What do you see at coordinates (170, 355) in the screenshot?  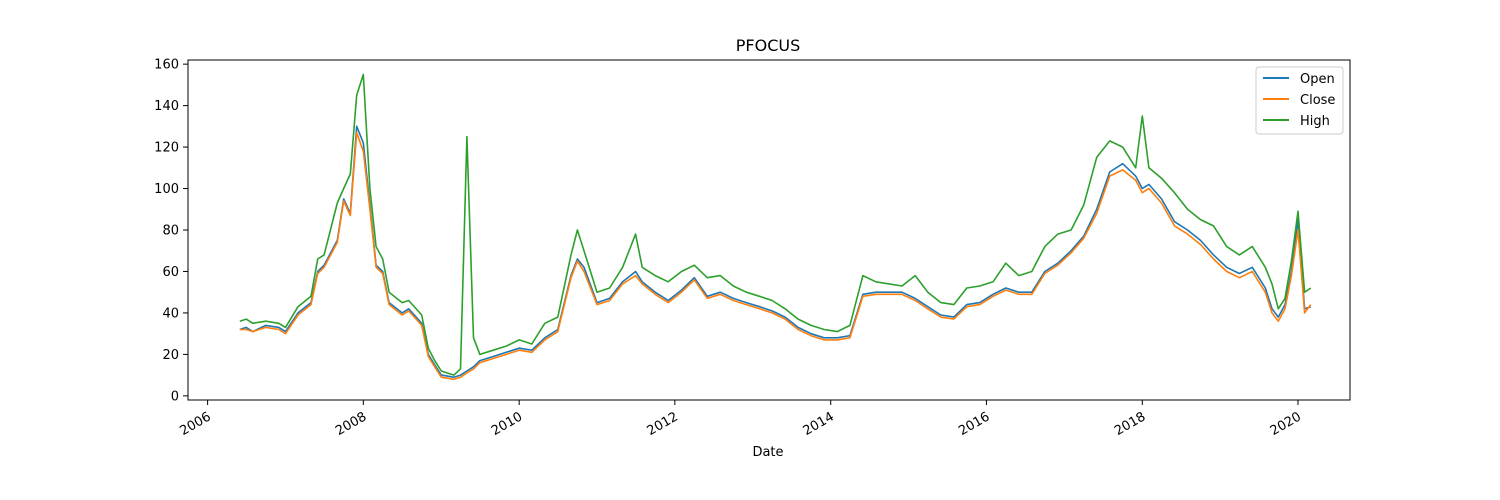 I see `y-tick-label: 20` at bounding box center [170, 355].